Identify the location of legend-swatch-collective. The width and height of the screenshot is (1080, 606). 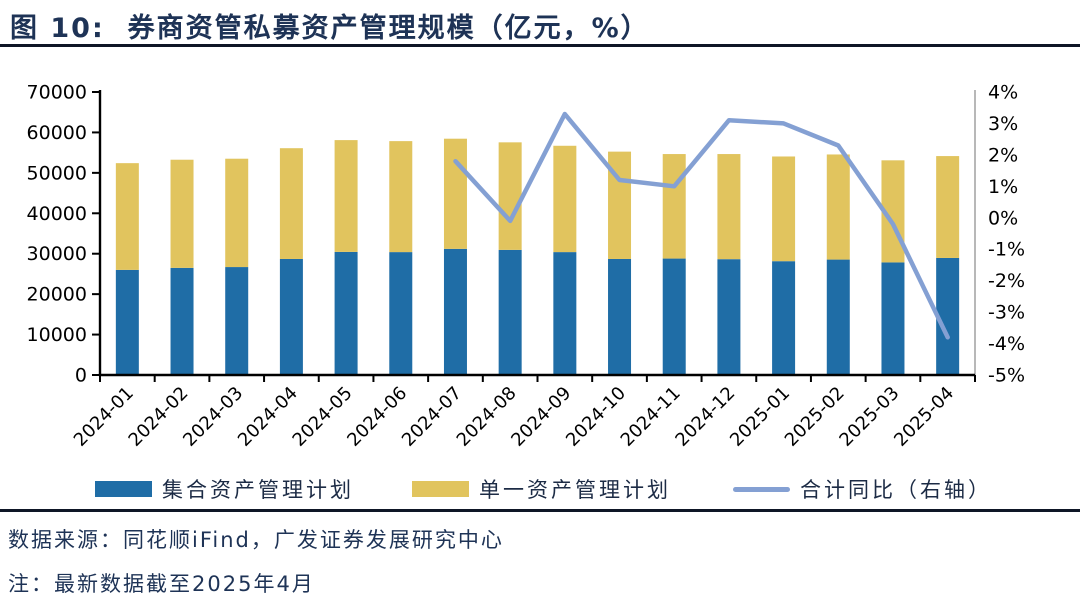
(123, 489).